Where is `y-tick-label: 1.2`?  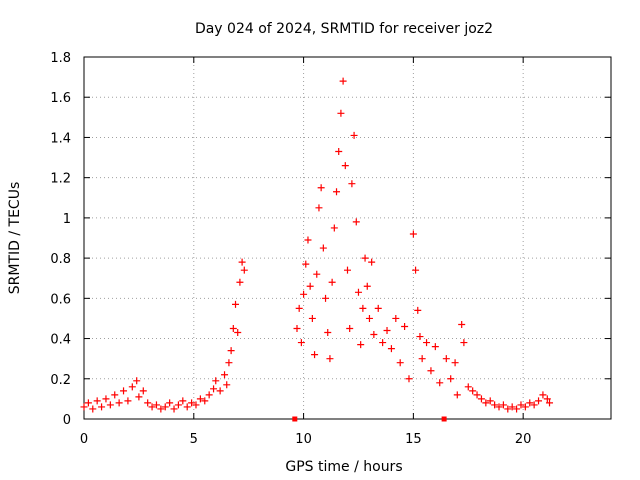
y-tick-label: 1.2 is located at coordinates (60, 179).